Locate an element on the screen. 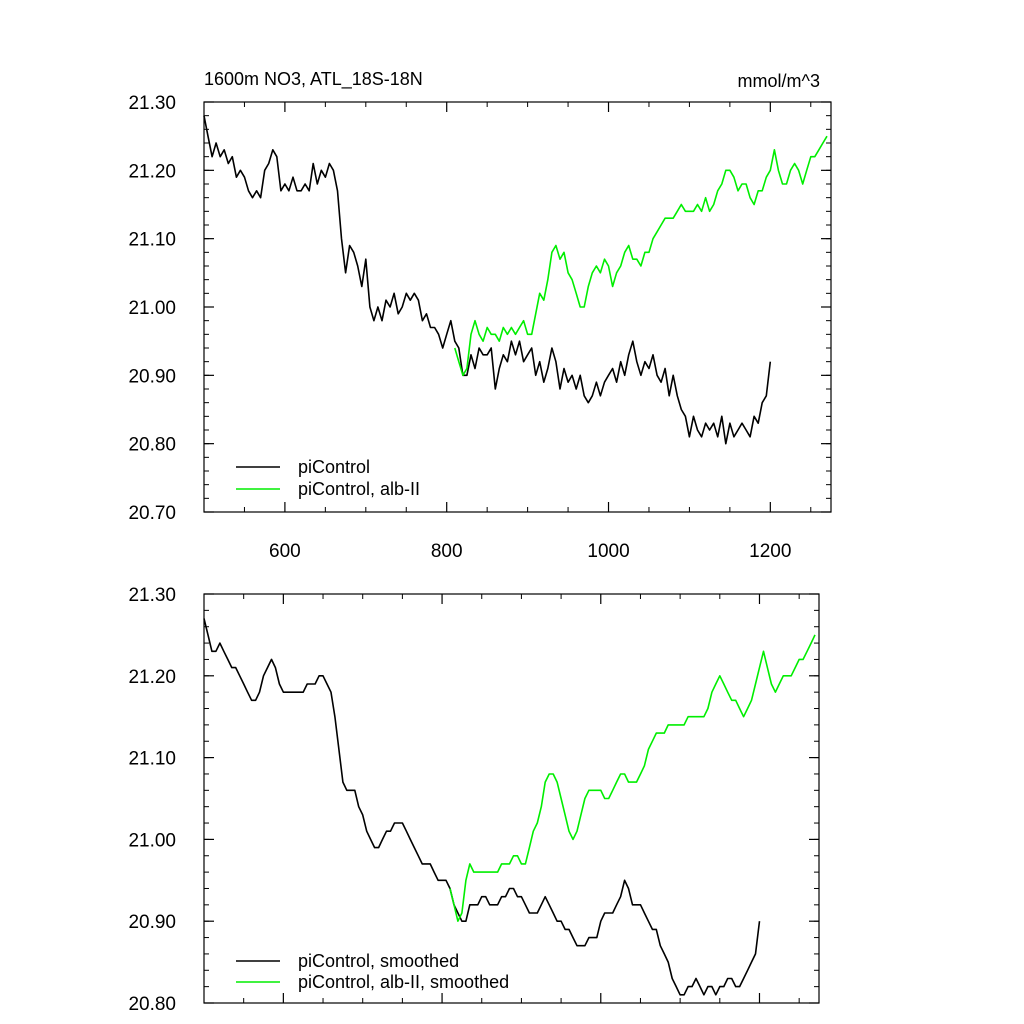 This screenshot has height=1024, width=1024. top-x-tick-label: 1000 is located at coordinates (608, 551).